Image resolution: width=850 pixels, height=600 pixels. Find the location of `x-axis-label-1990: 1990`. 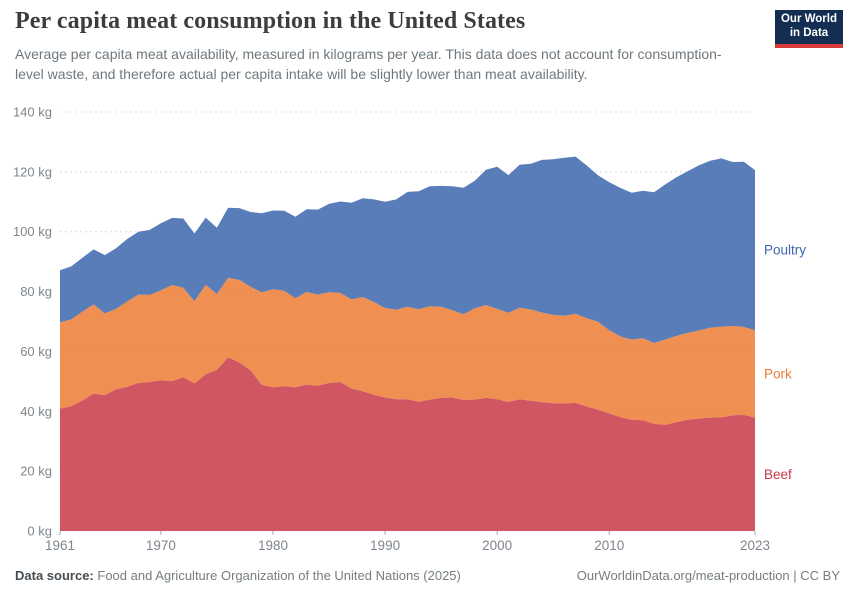

x-axis-label-1990: 1990 is located at coordinates (385, 545).